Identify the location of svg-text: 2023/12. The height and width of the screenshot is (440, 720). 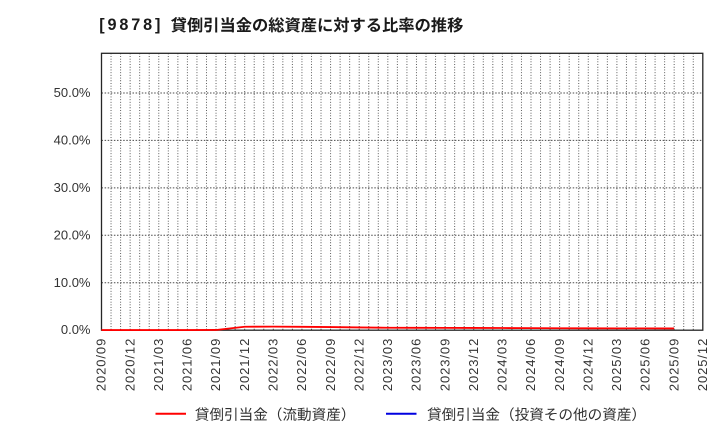
(473, 364).